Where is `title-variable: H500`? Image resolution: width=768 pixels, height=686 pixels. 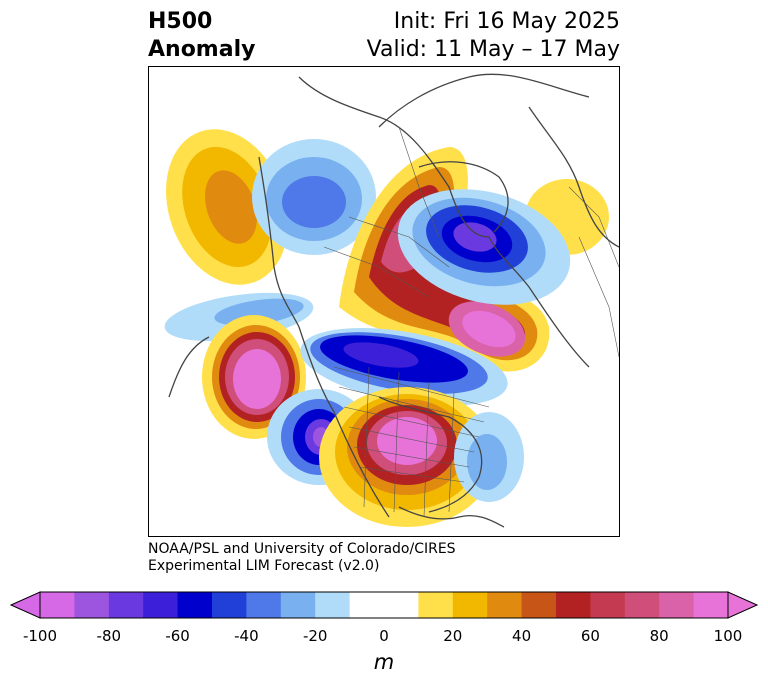
title-variable: H500 is located at coordinates (180, 21).